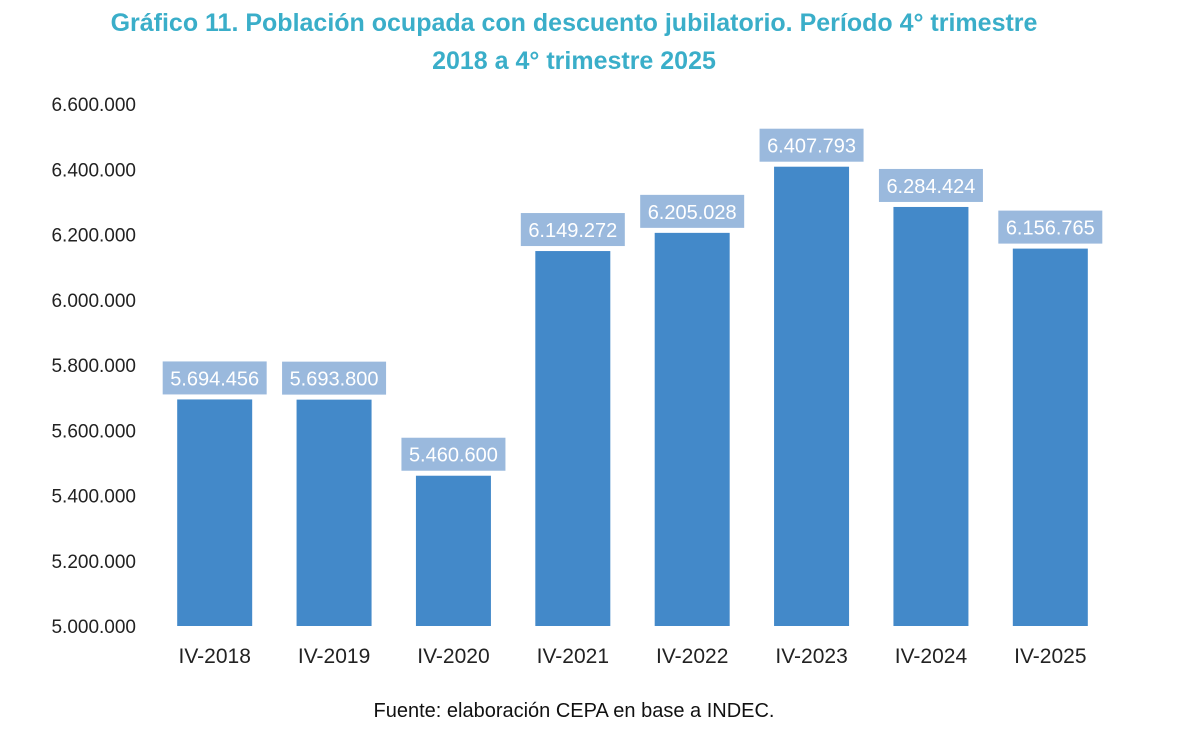 The width and height of the screenshot is (1188, 735). Describe the element at coordinates (573, 439) in the screenshot. I see `bar-iv-2021` at that location.